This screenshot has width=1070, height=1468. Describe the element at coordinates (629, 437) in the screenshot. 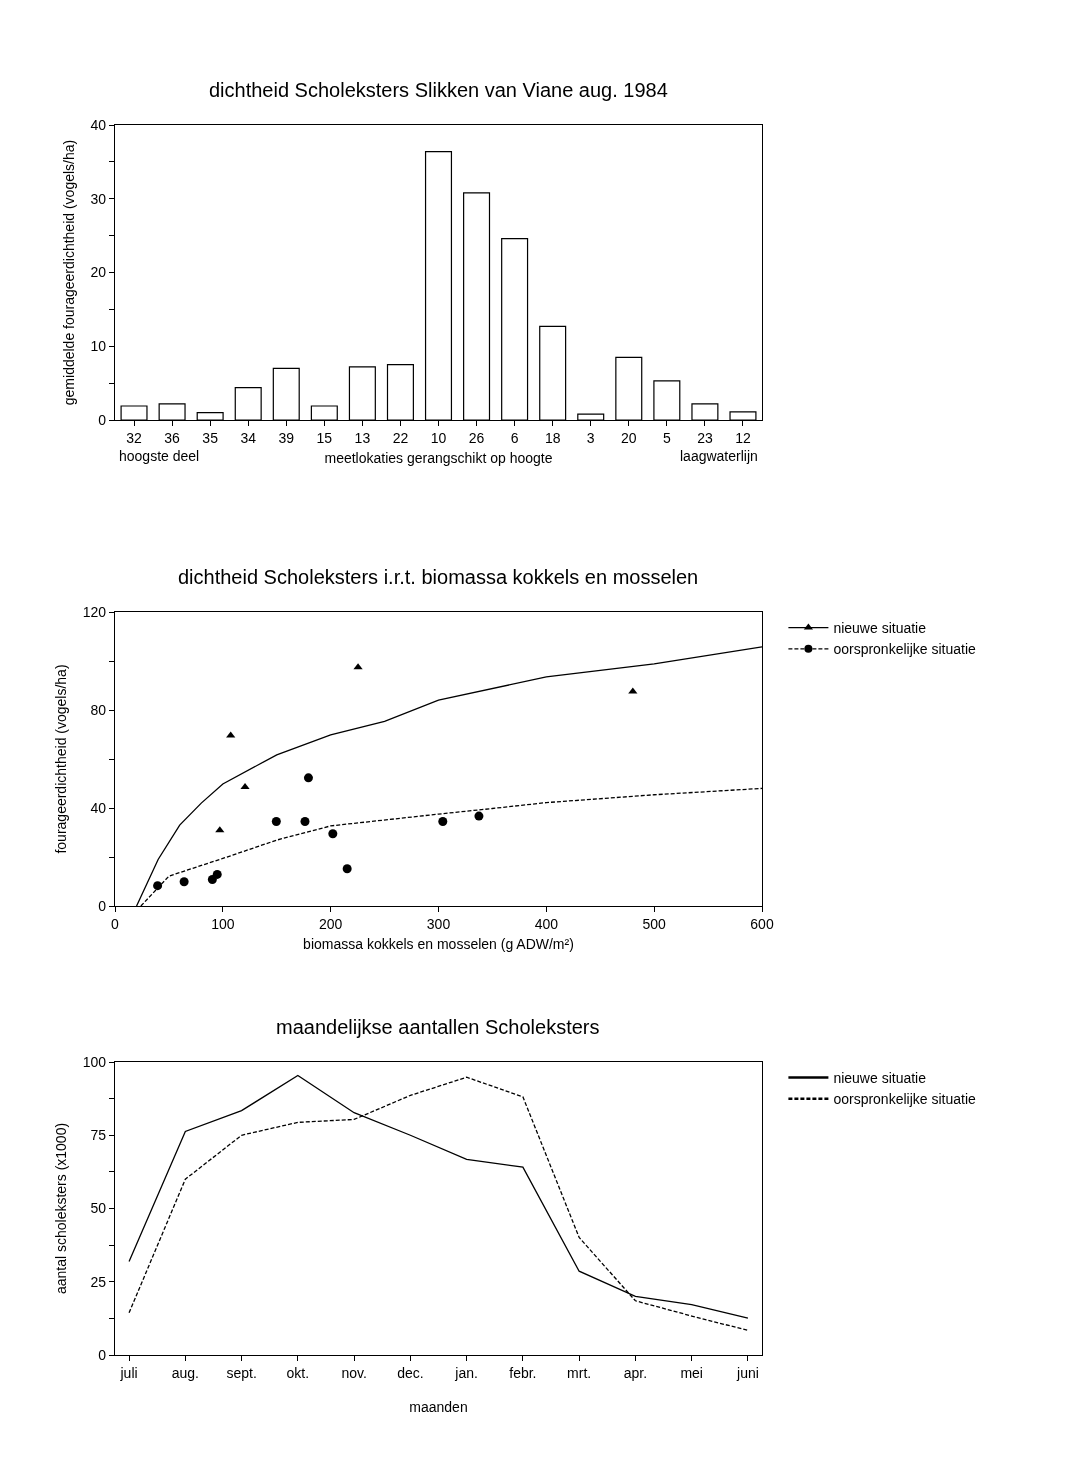

I see `x-tick-label: 20` at that location.